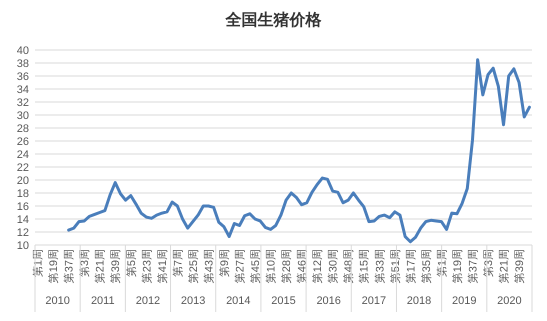 The width and height of the screenshot is (547, 321). What do you see at coordinates (426, 266) in the screenshot?
I see `x-tick-label: 第35周` at bounding box center [426, 266].